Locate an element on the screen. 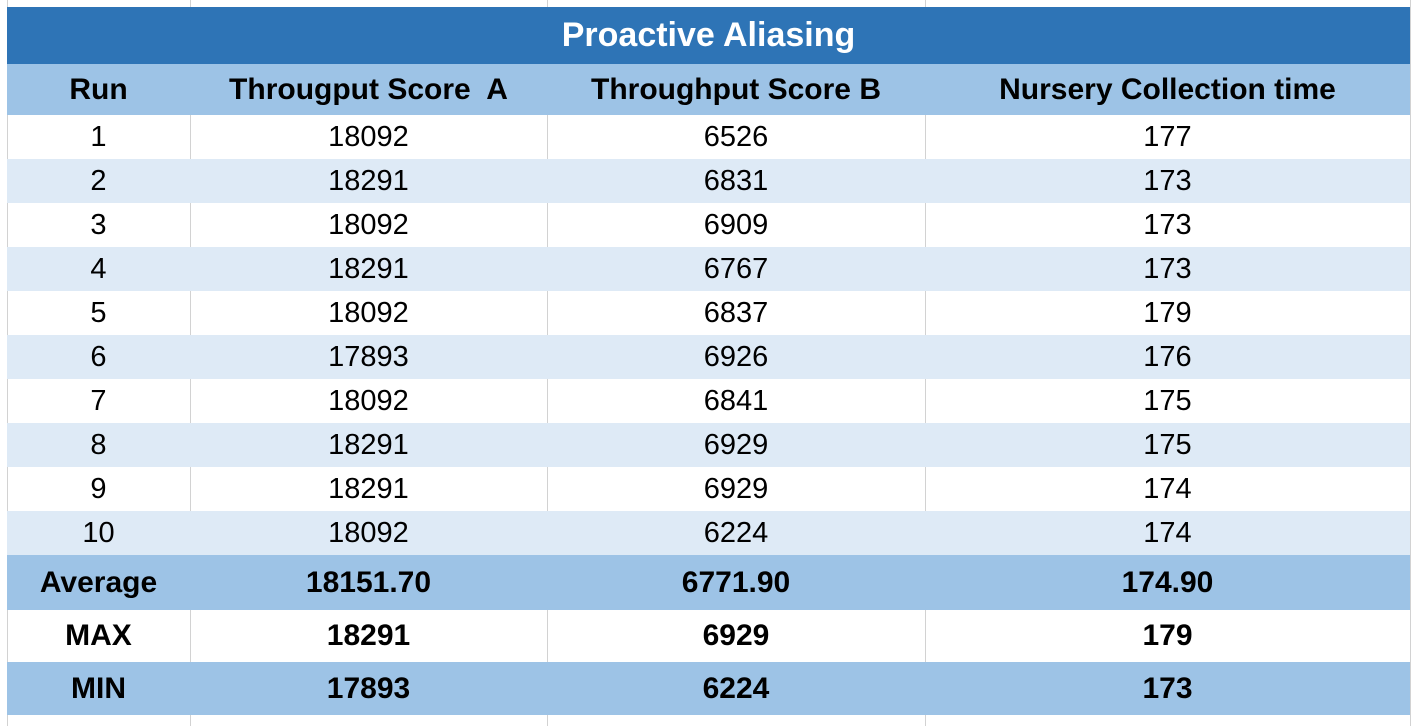 This screenshot has height=726, width=1416. run-cell: 7 is located at coordinates (98, 400).